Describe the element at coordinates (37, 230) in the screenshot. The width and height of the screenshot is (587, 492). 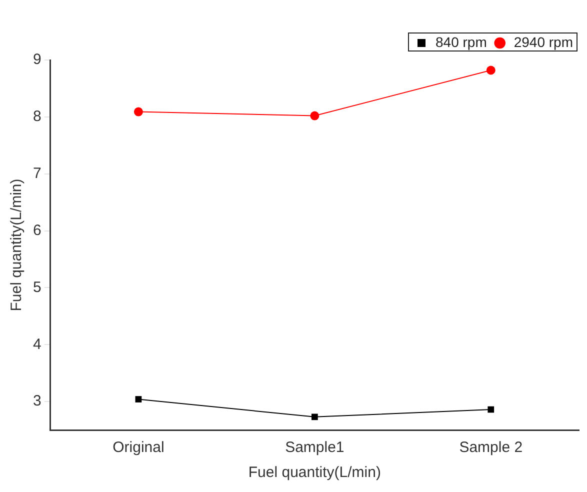
I see `y-tick-label: 6` at that location.